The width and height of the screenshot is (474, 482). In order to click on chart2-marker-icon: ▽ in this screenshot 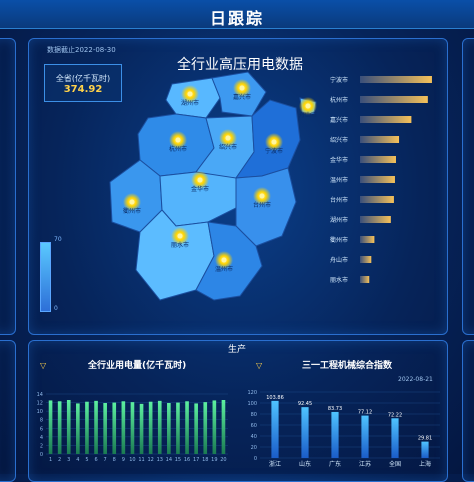, I will do `click(259, 365)`.